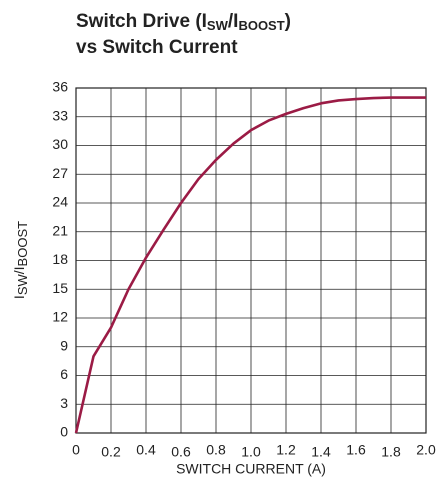 The image size is (438, 492). Describe the element at coordinates (181, 452) in the screenshot. I see `x-tick-label: 0.6` at that location.